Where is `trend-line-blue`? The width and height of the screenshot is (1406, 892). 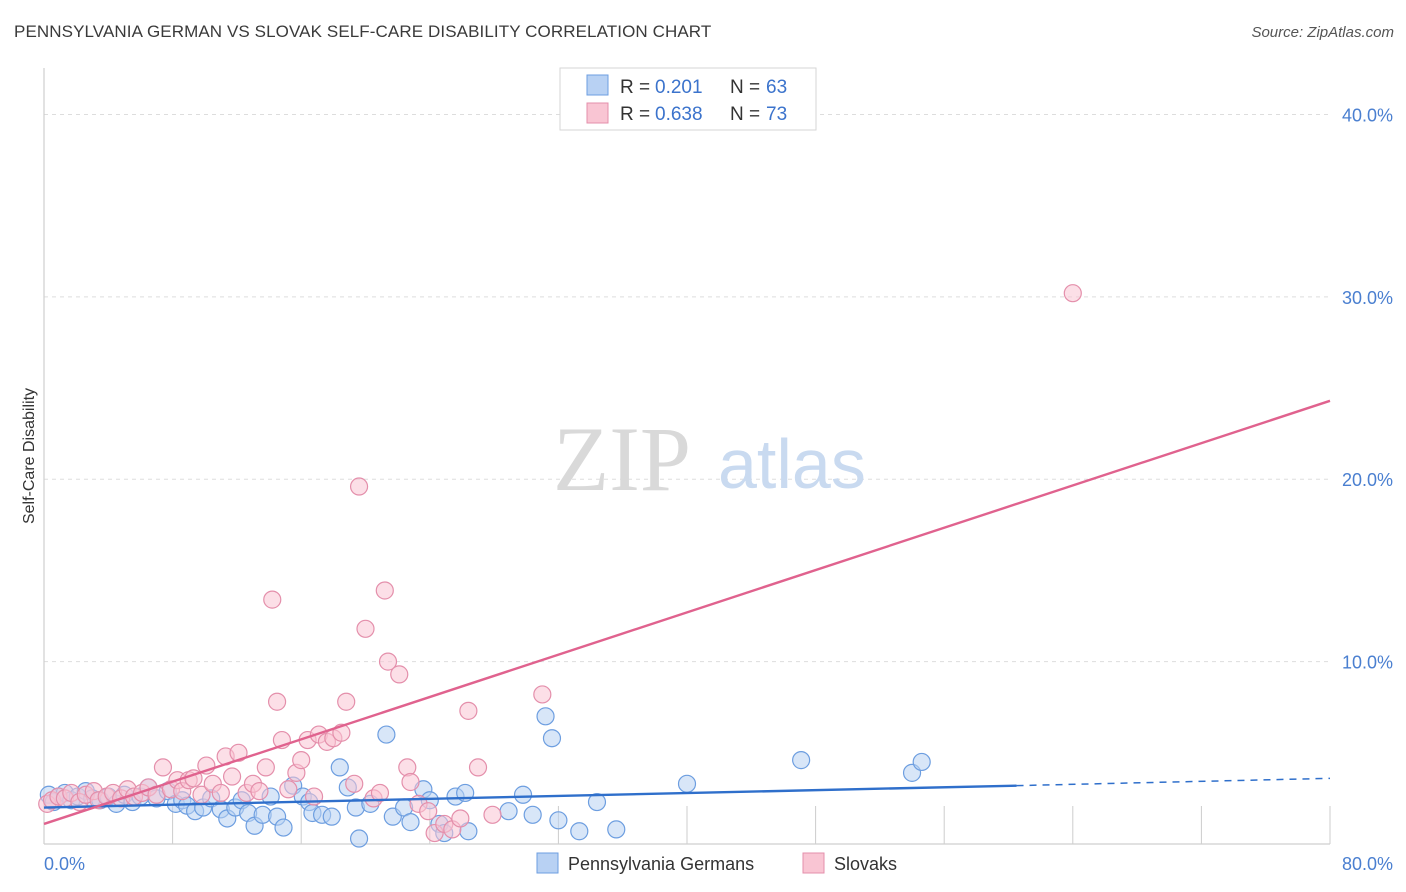 trend-line-blue is located at coordinates (530, 796).